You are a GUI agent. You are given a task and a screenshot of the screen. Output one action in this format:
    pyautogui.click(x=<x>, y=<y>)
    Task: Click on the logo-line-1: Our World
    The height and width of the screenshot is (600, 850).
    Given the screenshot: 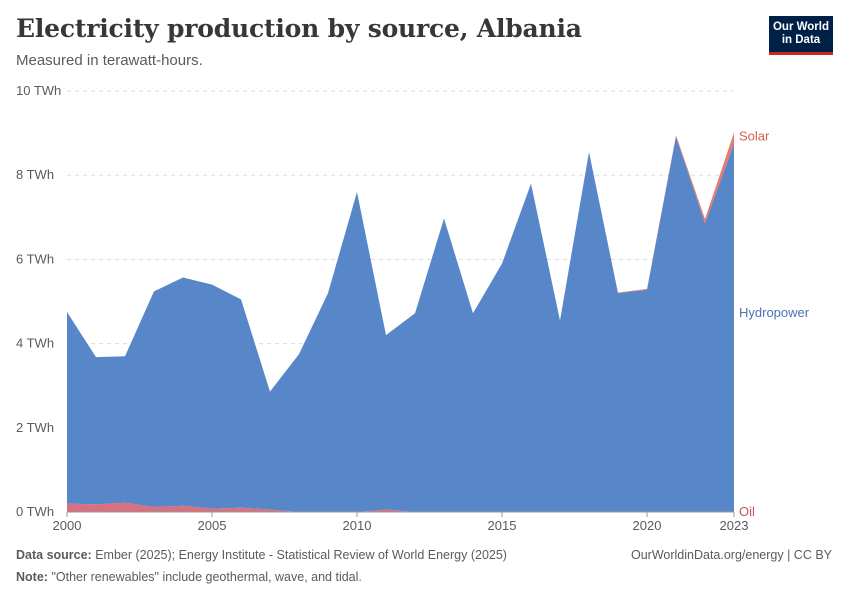 What is the action you would take?
    pyautogui.click(x=800, y=27)
    